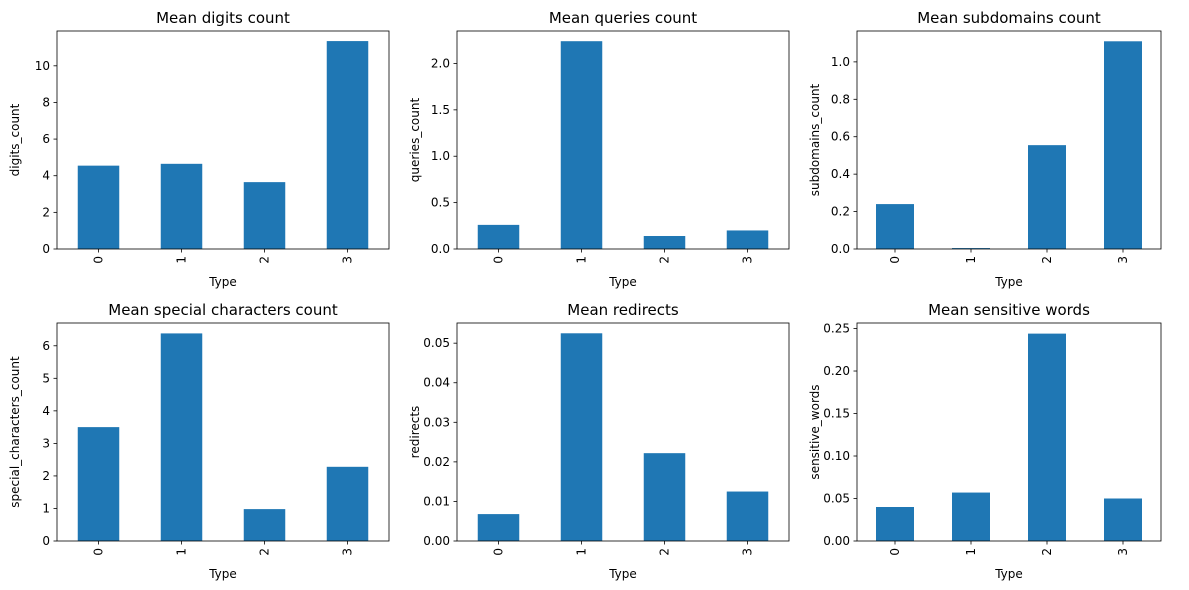 The height and width of the screenshot is (590, 1189). I want to click on y-tick-label: 0.25, so click(836, 329).